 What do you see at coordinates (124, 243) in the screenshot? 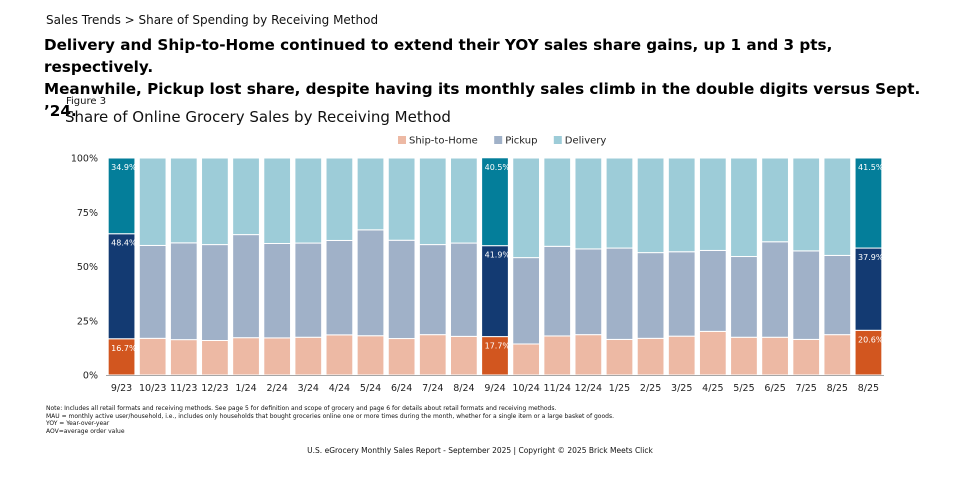
I see `data-label: 48.4%` at bounding box center [124, 243].